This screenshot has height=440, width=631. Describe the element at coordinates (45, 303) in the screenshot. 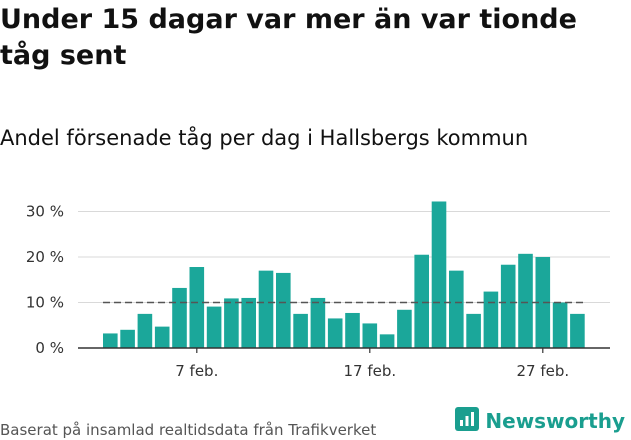

I see `y-tick-label: 10 %` at that location.